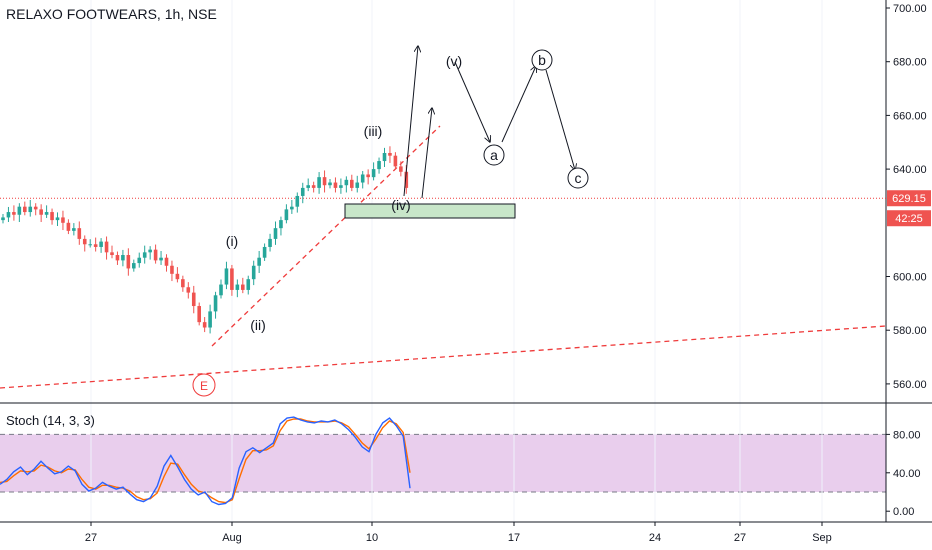 The height and width of the screenshot is (550, 932). What do you see at coordinates (232, 538) in the screenshot?
I see `time-tick-label: Aug` at bounding box center [232, 538].